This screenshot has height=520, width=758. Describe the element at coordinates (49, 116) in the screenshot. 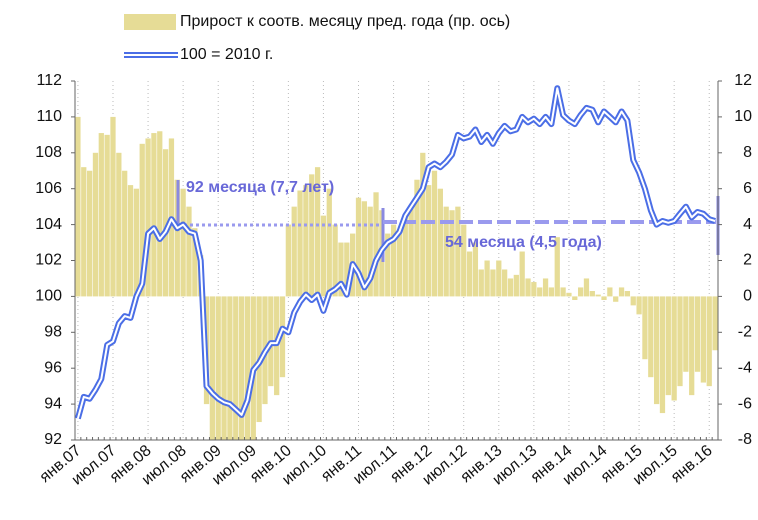

I see `y-tick-label: 110` at that location.